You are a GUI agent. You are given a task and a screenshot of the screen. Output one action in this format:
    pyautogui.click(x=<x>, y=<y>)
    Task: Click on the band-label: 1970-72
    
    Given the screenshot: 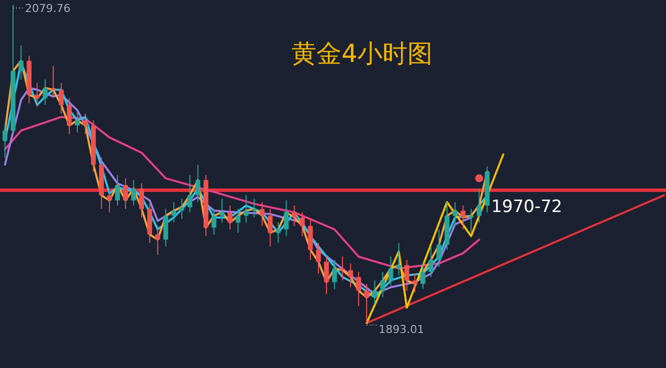 What is the action you would take?
    pyautogui.click(x=526, y=206)
    